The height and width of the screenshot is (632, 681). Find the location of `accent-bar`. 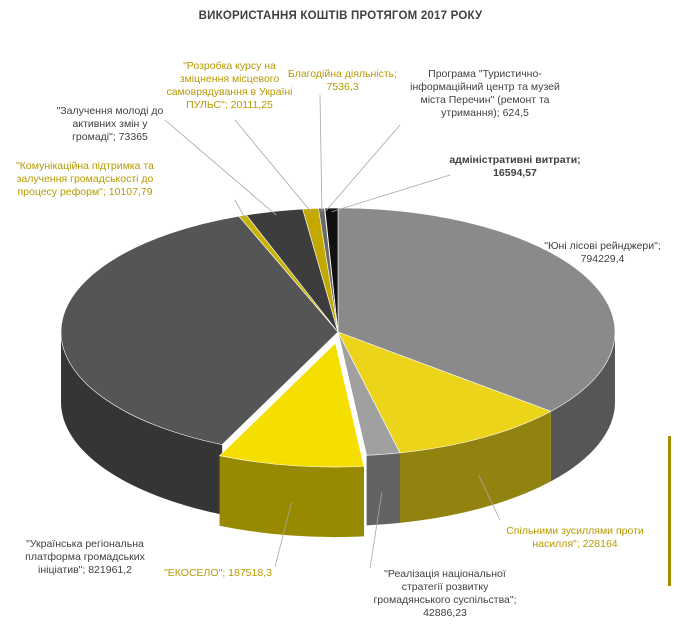

accent-bar is located at coordinates (669, 511).